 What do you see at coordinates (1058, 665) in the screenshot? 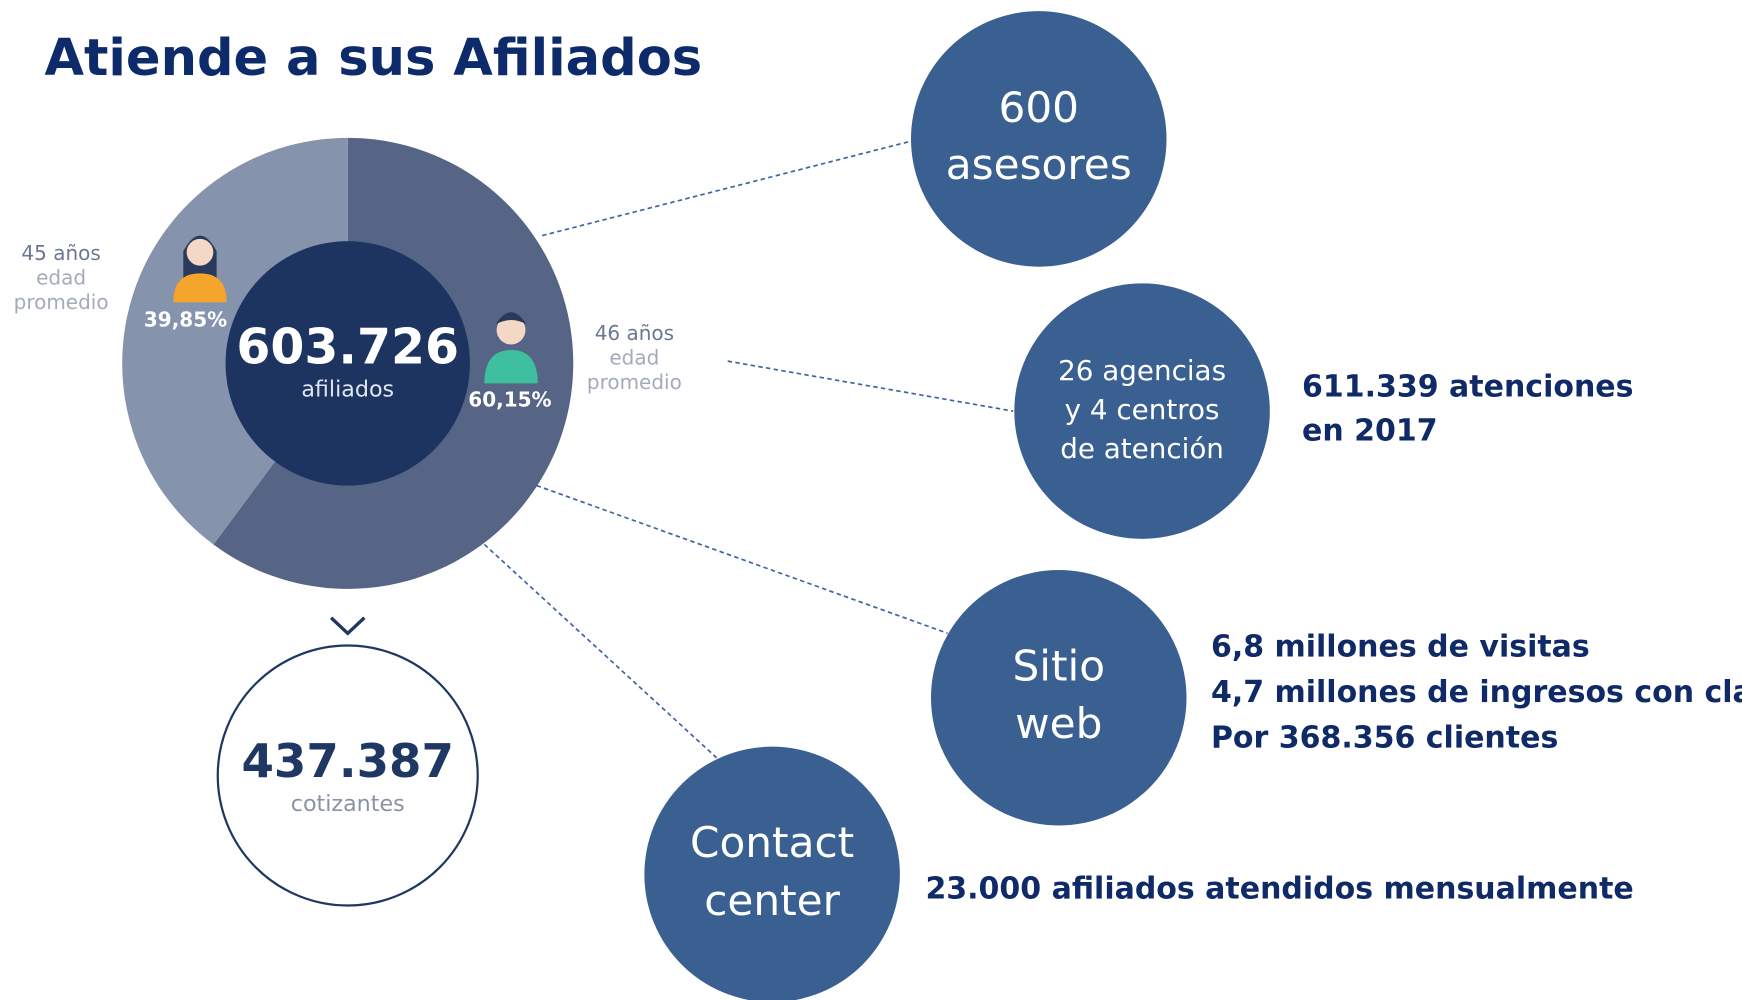
I see `channel-label: Sitio` at bounding box center [1058, 665].